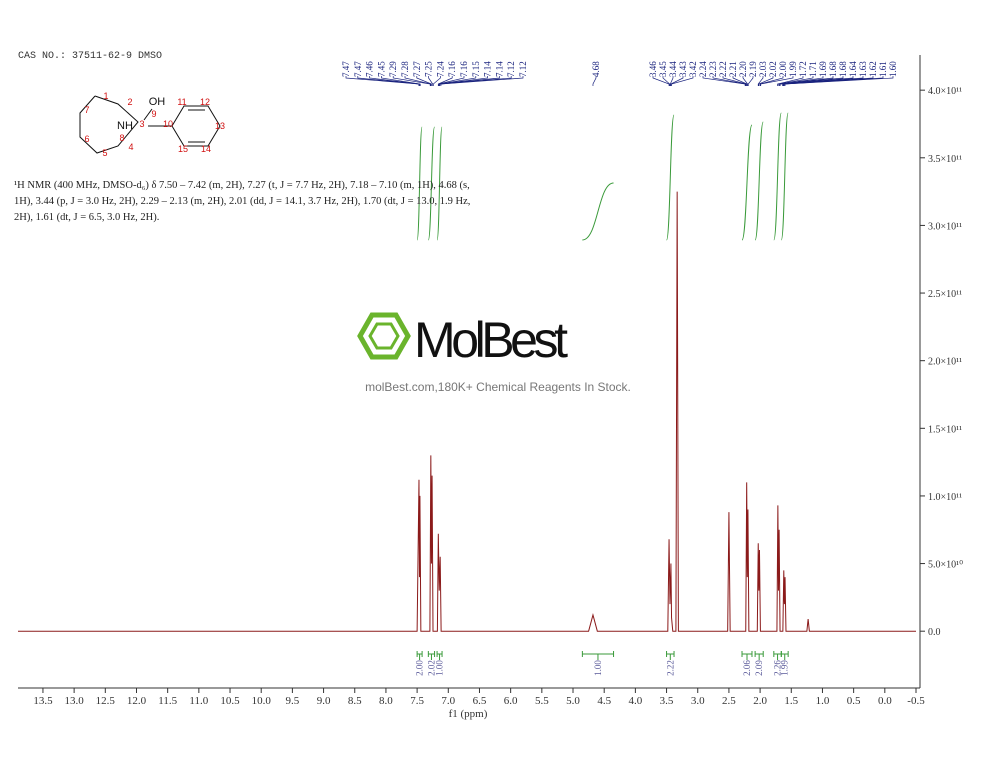  What do you see at coordinates (358, 69) in the screenshot?
I see `peak-label: 7.47` at bounding box center [358, 69].